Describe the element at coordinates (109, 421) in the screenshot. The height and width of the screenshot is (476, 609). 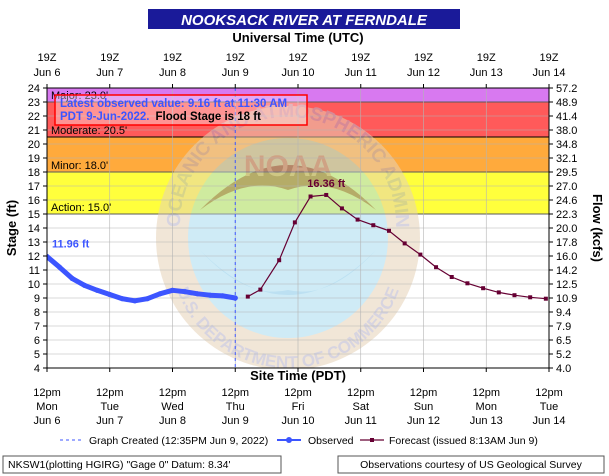
I see `bottom-tick-date: Jun 7` at that location.